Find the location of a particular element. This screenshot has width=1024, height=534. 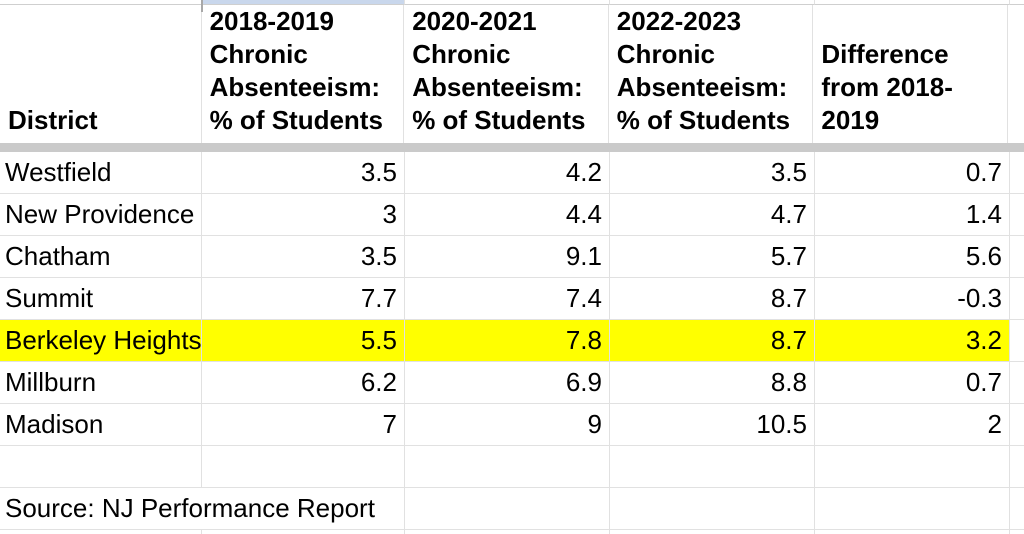

cell-2022: 3.5 is located at coordinates (712, 173).